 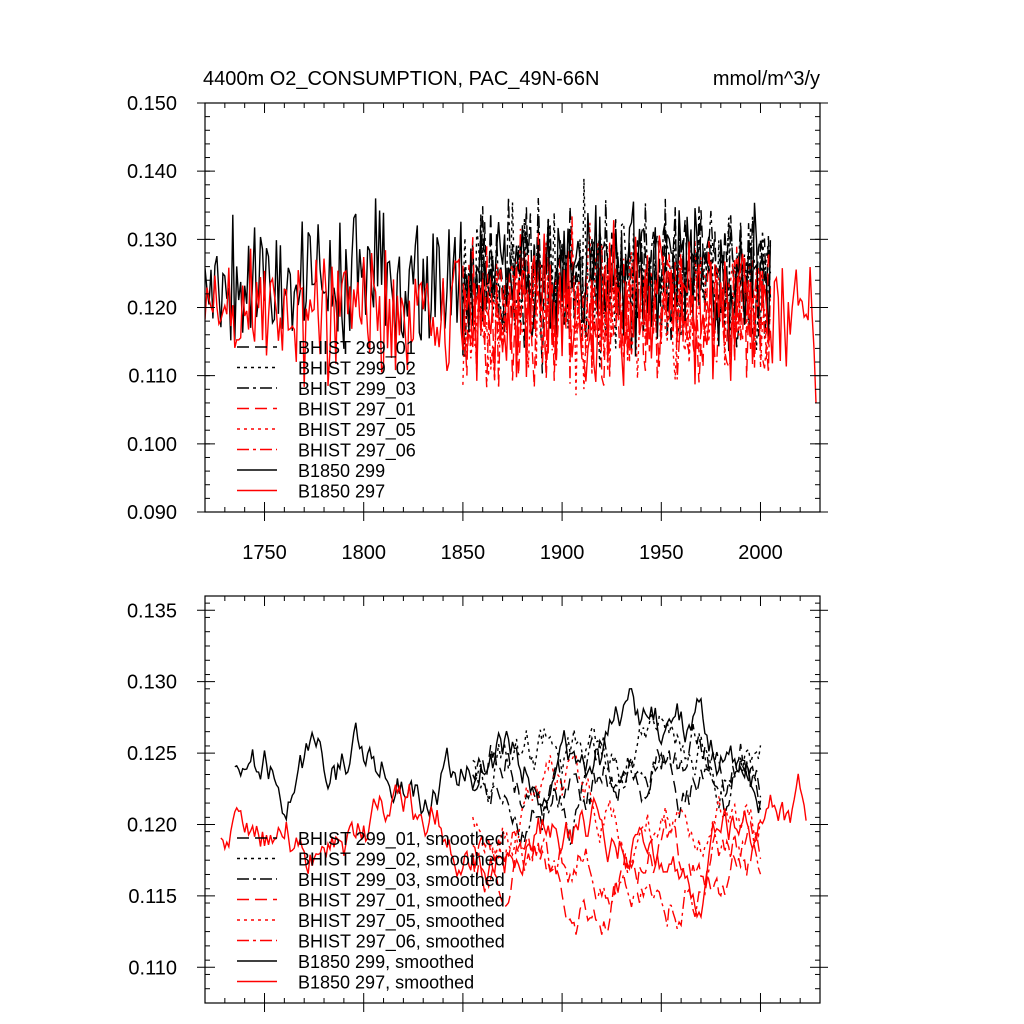 What do you see at coordinates (766, 79) in the screenshot?
I see `chart-units-label: mmol/m^3/y` at bounding box center [766, 79].